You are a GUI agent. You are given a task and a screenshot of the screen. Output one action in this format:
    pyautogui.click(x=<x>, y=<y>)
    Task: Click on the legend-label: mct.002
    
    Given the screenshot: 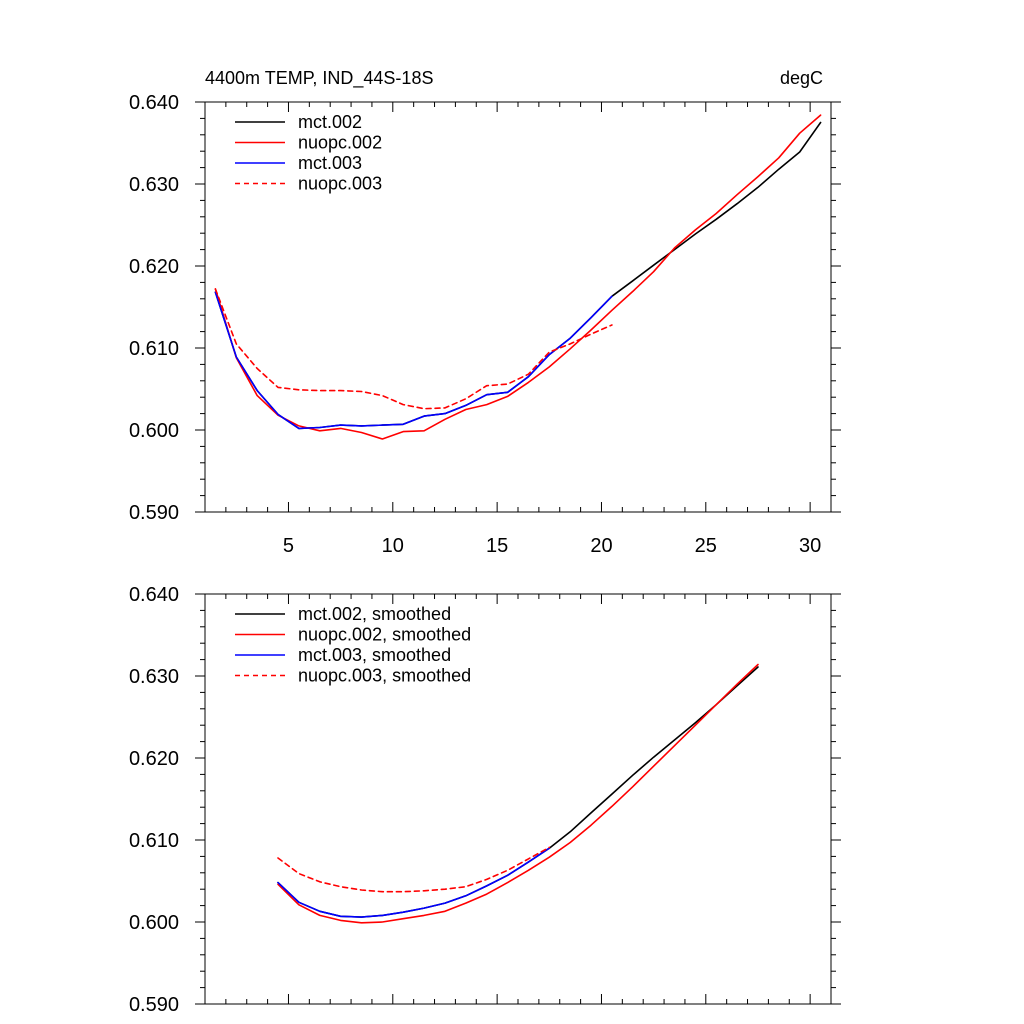 What is the action you would take?
    pyautogui.click(x=330, y=122)
    